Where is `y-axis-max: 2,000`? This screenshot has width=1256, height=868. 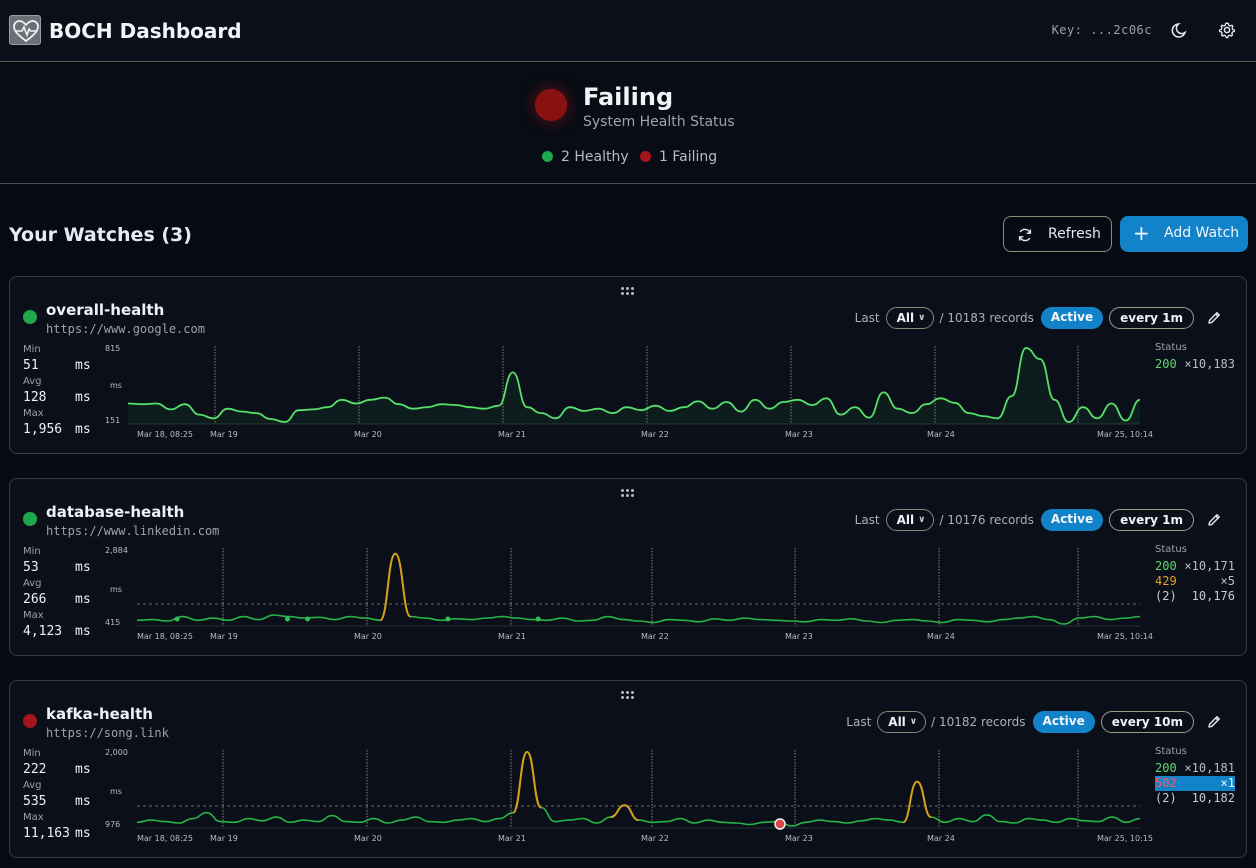 y-axis-max: 2,000 is located at coordinates (116, 752).